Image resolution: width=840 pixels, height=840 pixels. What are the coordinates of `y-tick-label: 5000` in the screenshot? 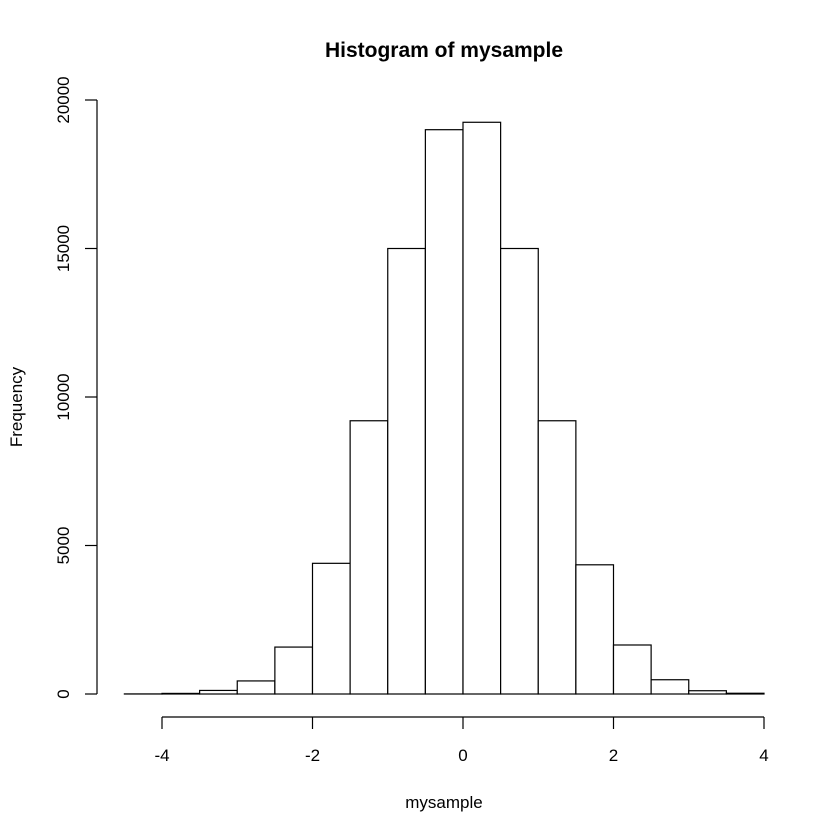 It's located at (63, 546).